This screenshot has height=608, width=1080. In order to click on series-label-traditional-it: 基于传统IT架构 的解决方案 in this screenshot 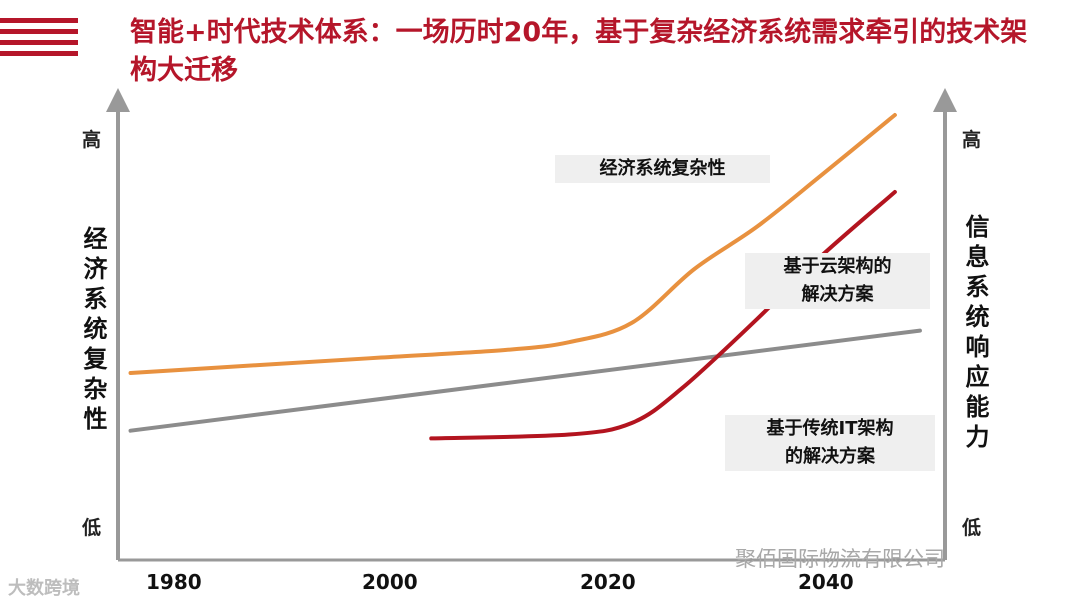, I will do `click(830, 443)`.